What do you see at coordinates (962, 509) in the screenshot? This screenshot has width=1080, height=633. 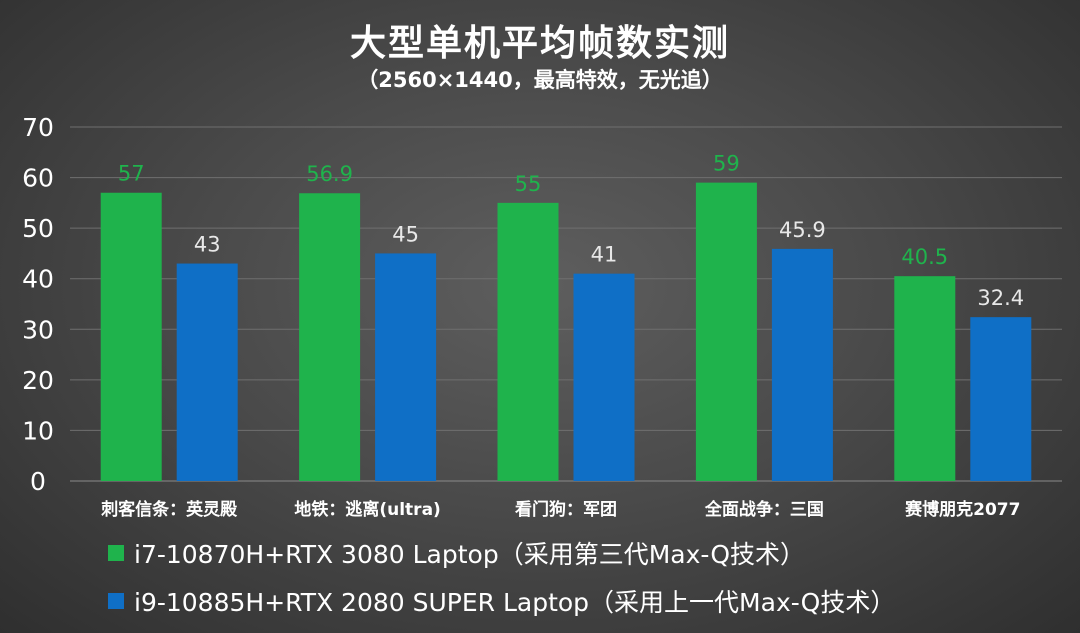 I see `x-tick-label-4: 赛博朋克2077` at bounding box center [962, 509].